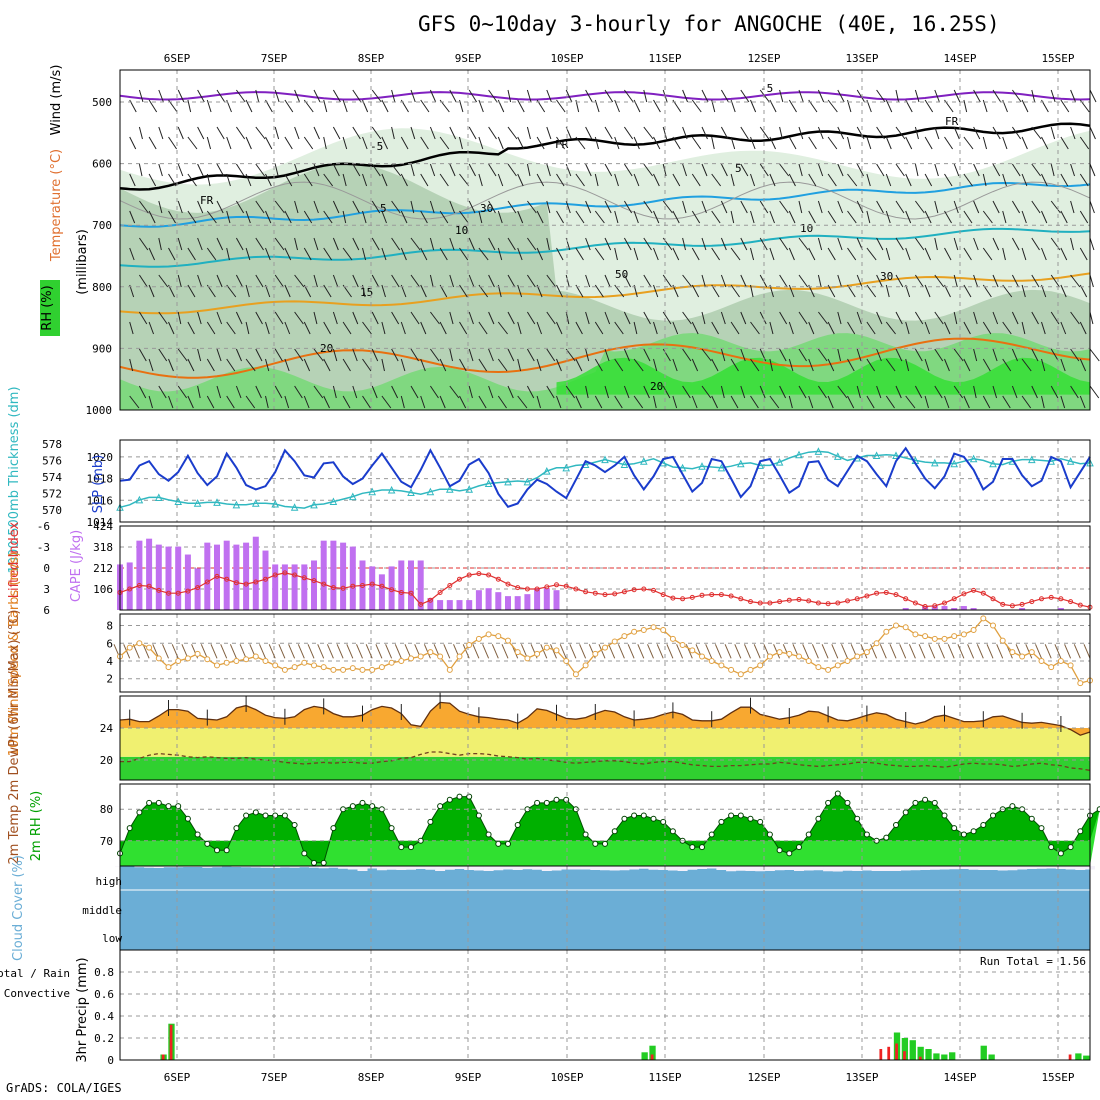  I want to click on precip-tick-label: 0.8, so click(104, 972).